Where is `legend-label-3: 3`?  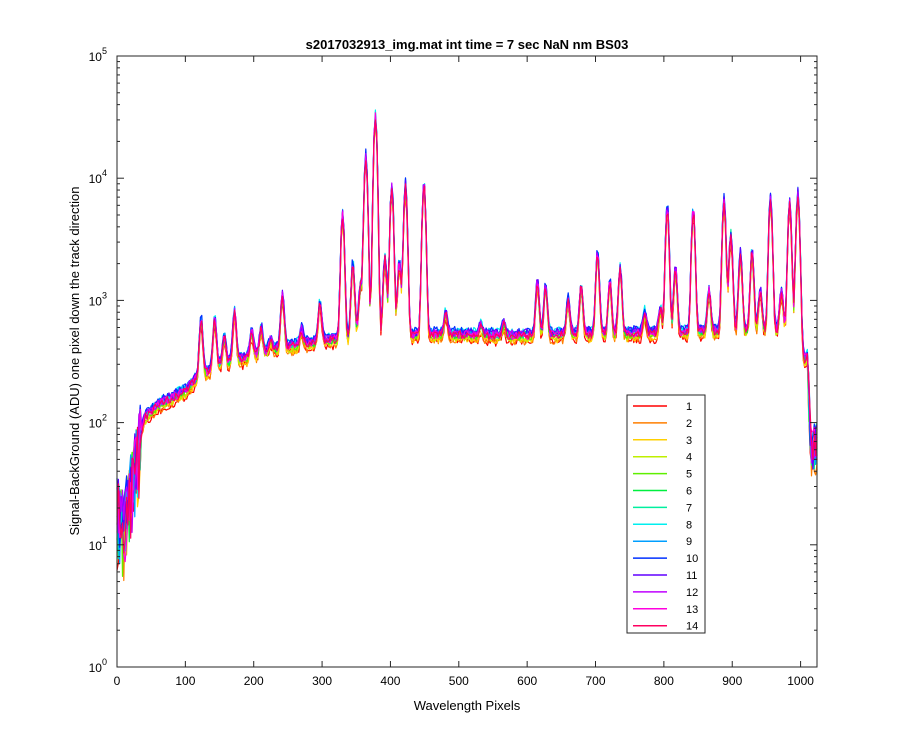
legend-label-3: 3 is located at coordinates (689, 441).